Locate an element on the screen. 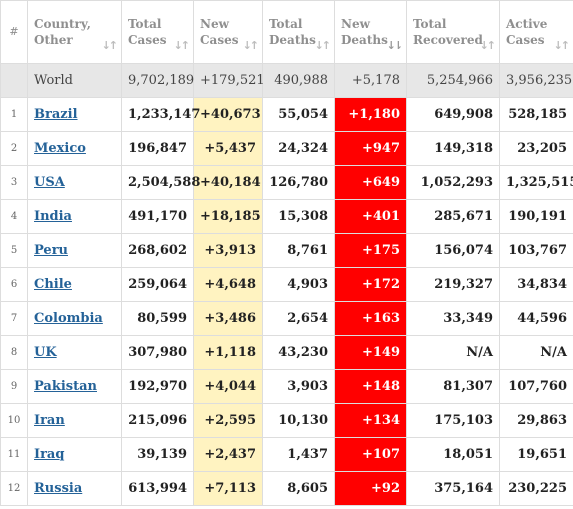 The image size is (573, 509). country-cell: Pakistan is located at coordinates (74, 386).